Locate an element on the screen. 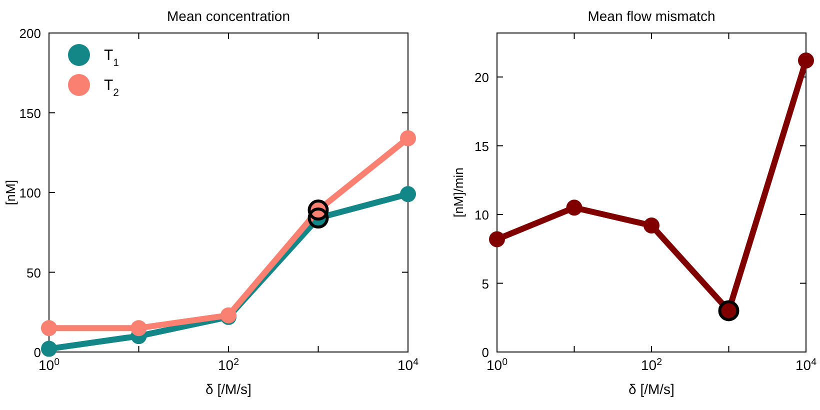  y-tick-label: 100 is located at coordinates (30, 193).